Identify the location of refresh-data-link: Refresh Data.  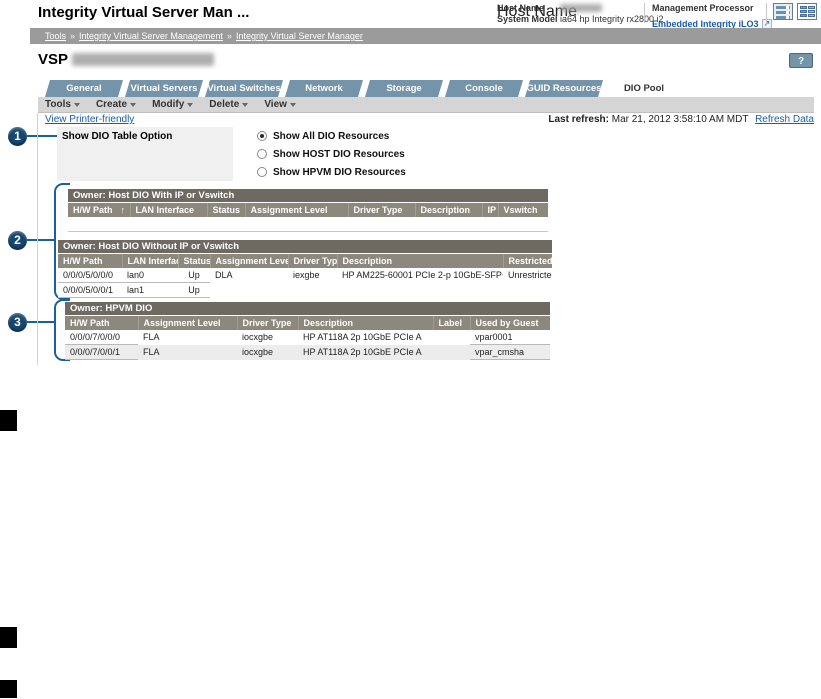
(784, 119).